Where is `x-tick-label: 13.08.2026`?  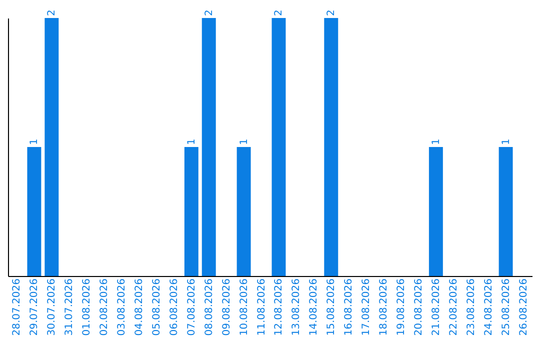 x-tick-label: 13.08.2026 is located at coordinates (296, 307).